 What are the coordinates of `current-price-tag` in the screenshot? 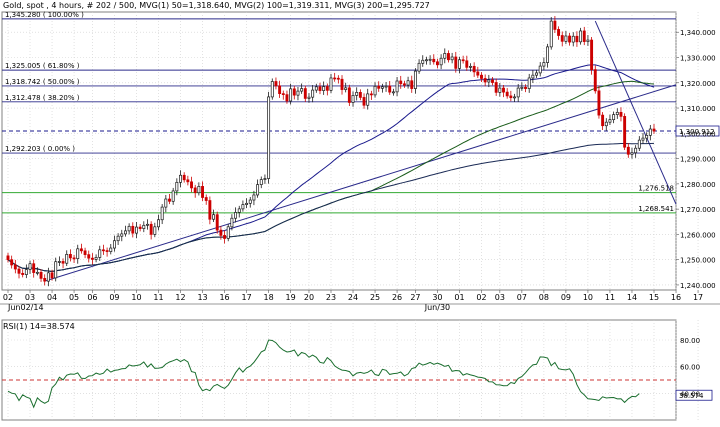 It's located at (697, 131).